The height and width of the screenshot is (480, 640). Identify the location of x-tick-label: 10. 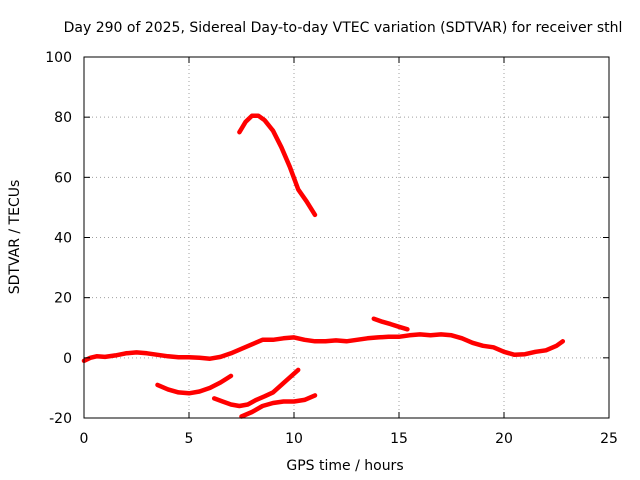
(294, 439).